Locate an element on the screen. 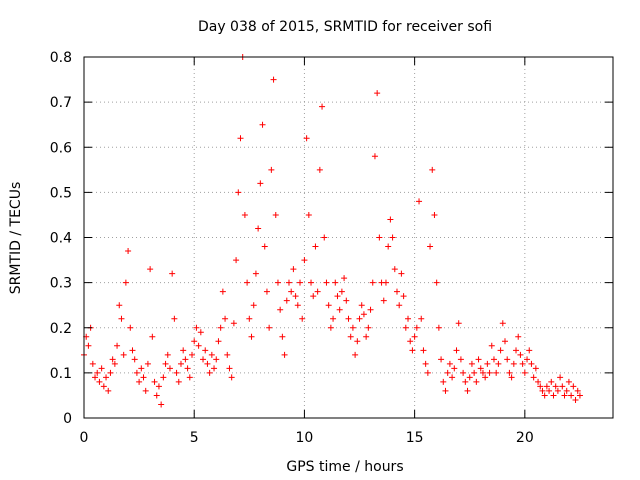 The width and height of the screenshot is (640, 480). y-tick-label: 0.1 is located at coordinates (61, 374).